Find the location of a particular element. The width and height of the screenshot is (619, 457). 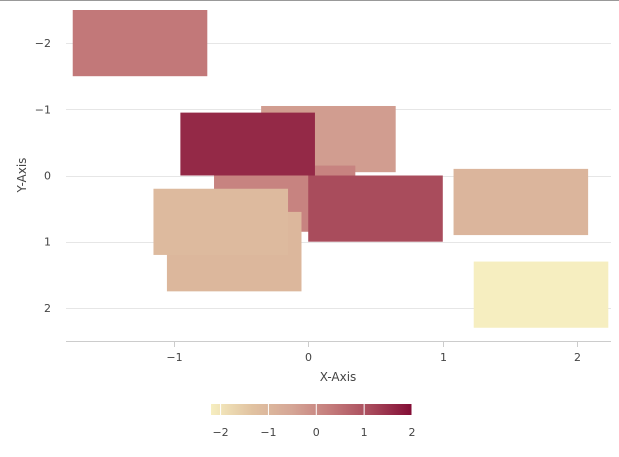

legend-tick-label-2: 0 is located at coordinates (316, 432).